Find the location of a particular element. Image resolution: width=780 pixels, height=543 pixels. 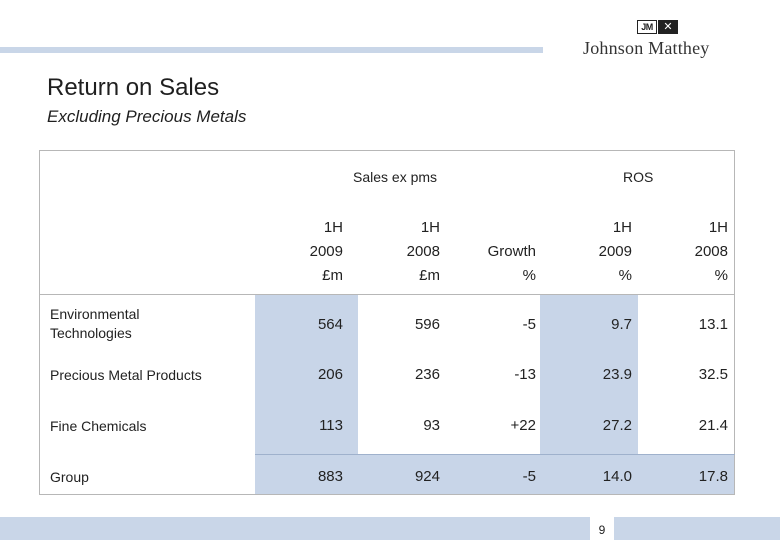

group-row-divider is located at coordinates (495, 454).